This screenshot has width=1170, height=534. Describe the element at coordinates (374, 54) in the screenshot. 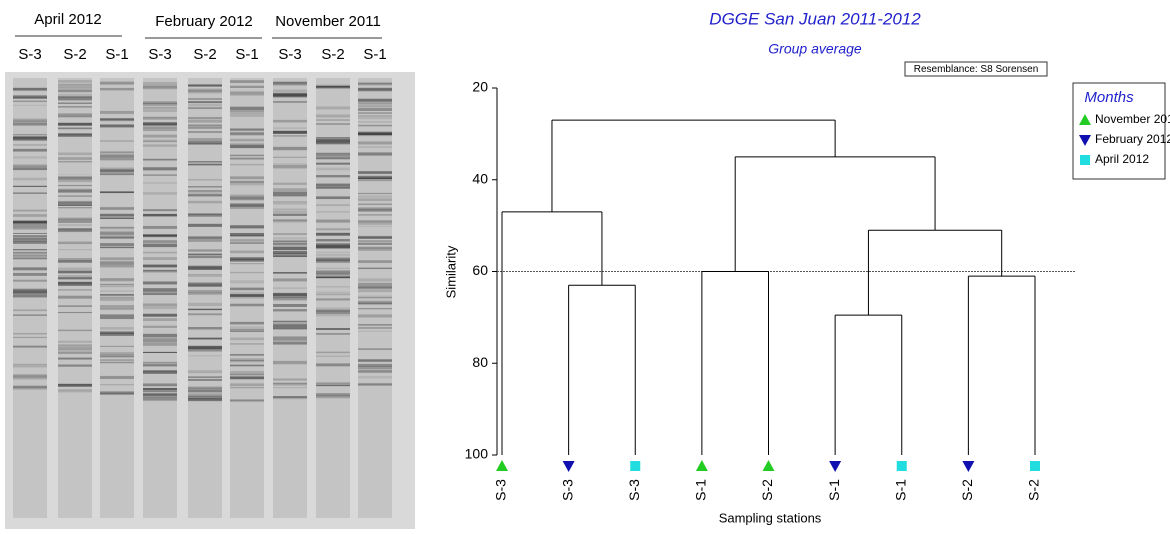

I see `lane-label: S-1` at that location.